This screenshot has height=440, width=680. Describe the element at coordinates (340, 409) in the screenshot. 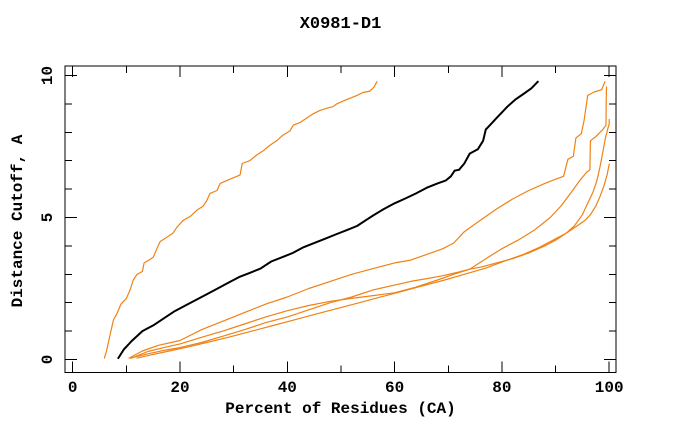

I see `x-axis-label: Percent of Residues (CA)` at that location.